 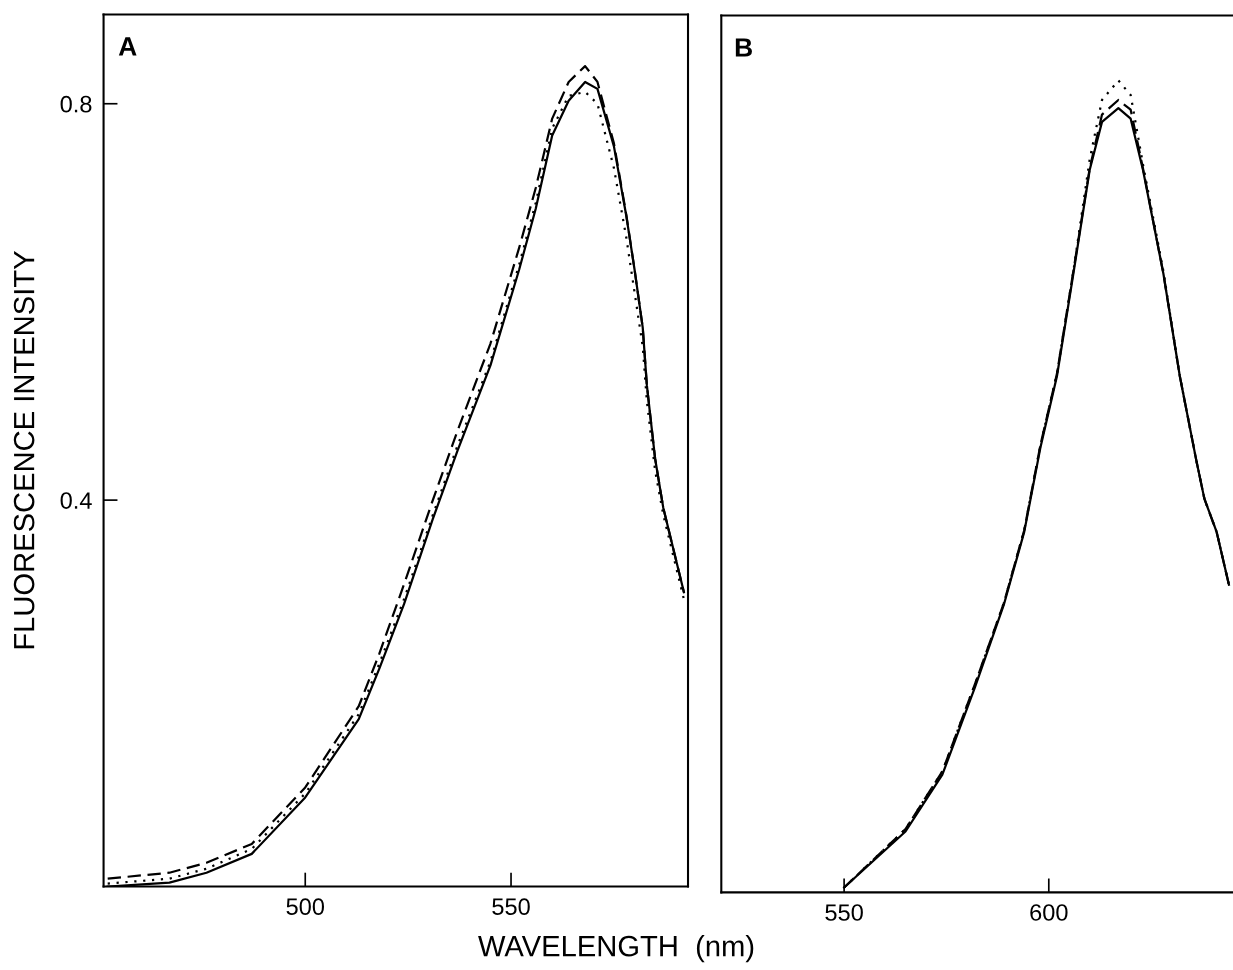 I want to click on y-axis-title: FLUORESCENCE INTENSITY, so click(x=24, y=450).